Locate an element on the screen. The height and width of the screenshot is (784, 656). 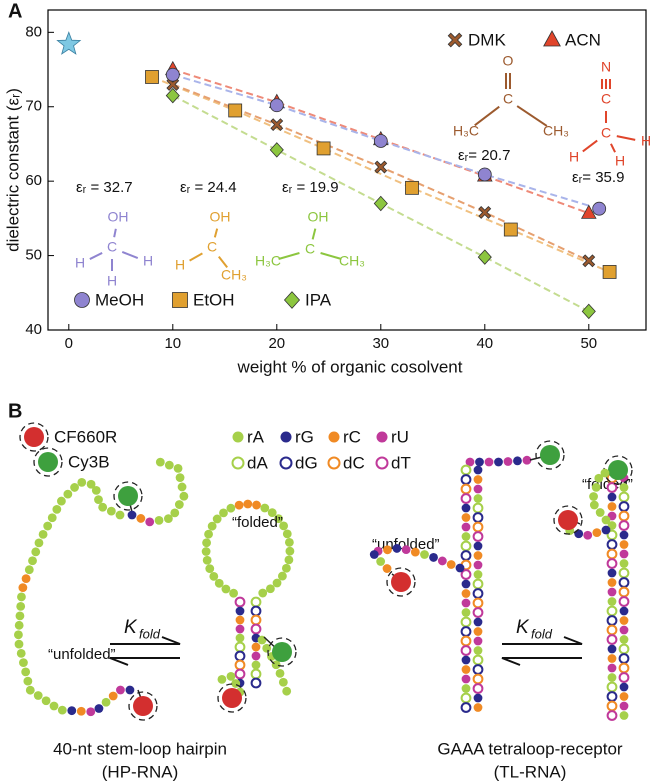
atom: O is located at coordinates (508, 61).